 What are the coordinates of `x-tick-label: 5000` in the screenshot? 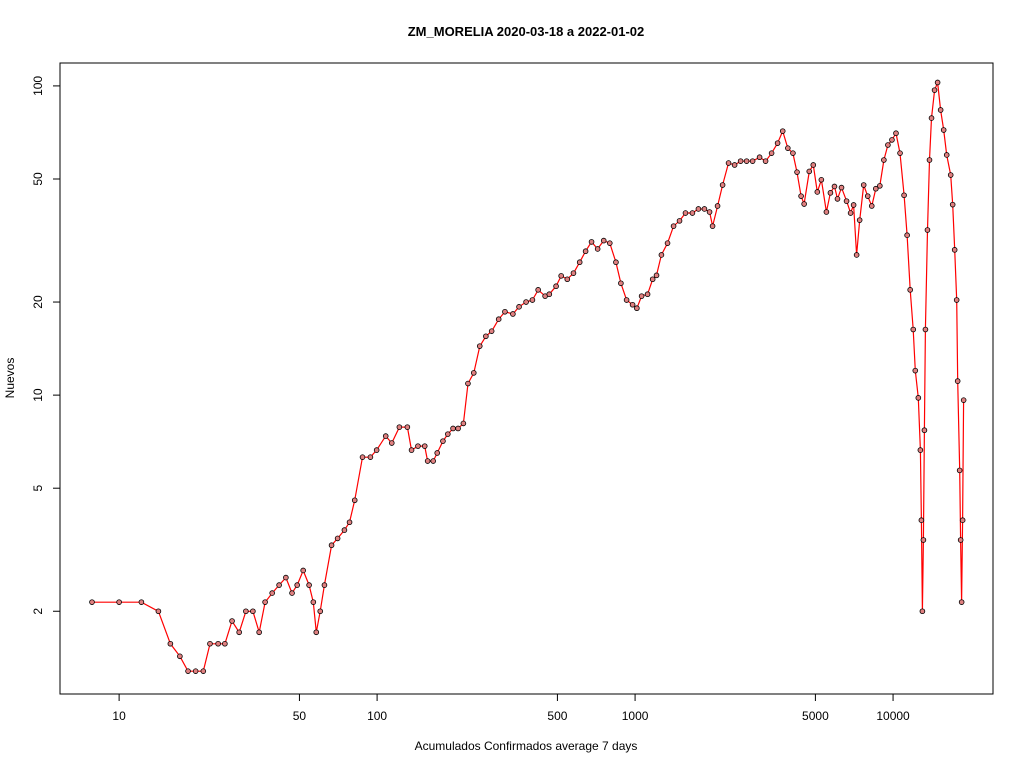 It's located at (815, 716).